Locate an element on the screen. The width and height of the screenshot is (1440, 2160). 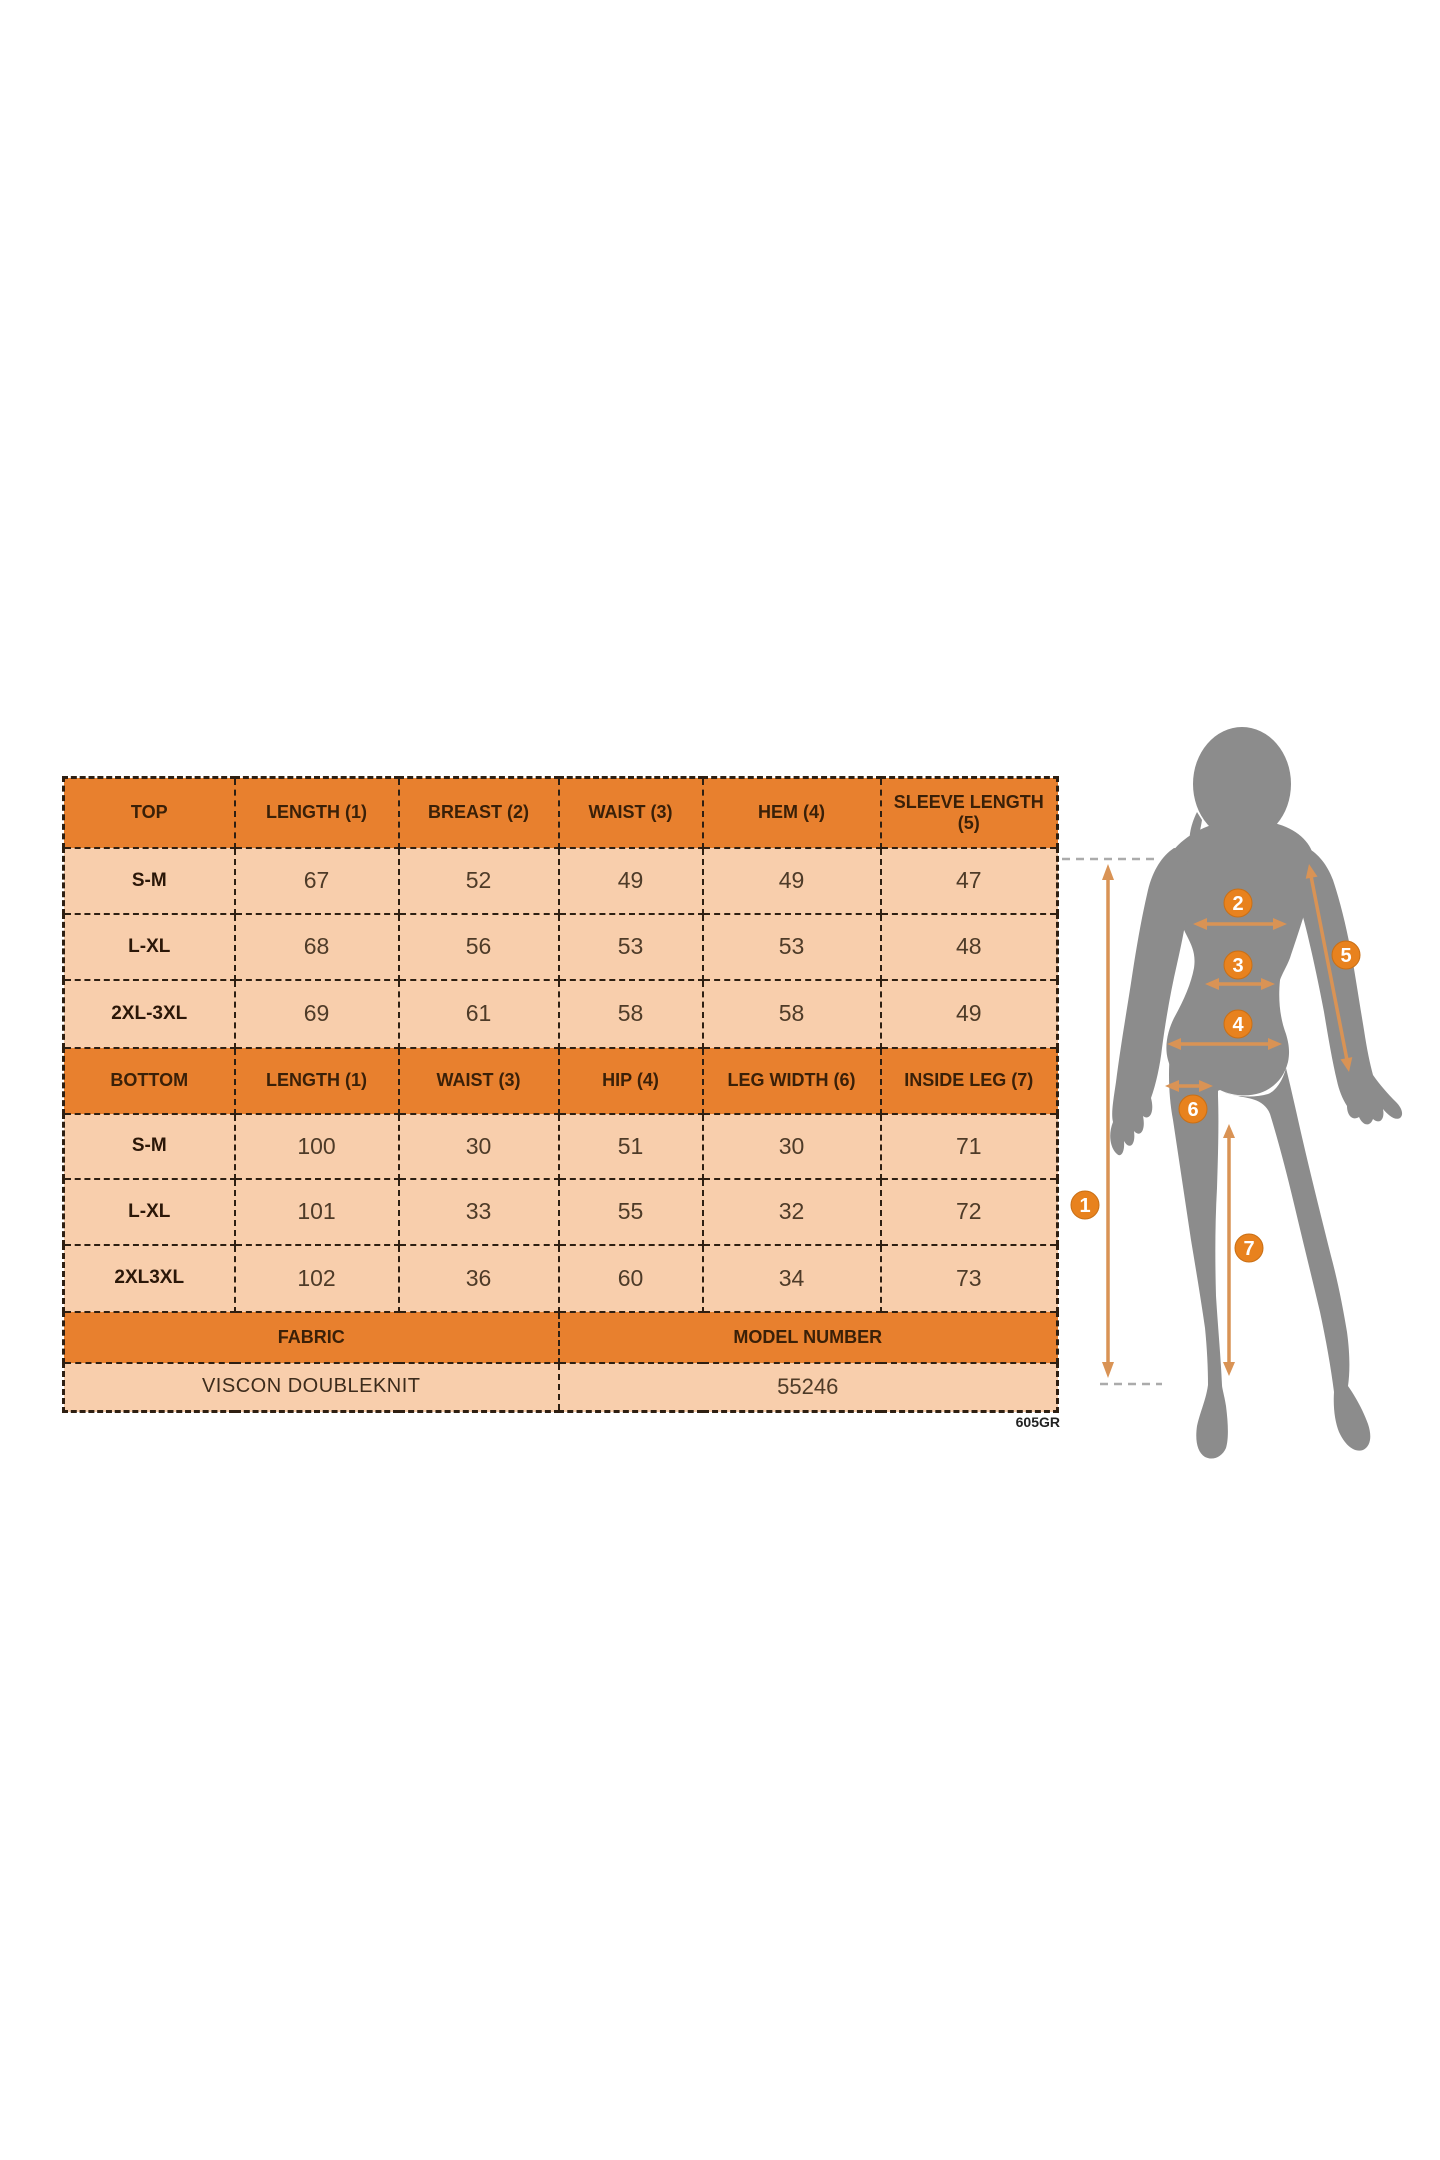
marker-badge-7: 7 is located at coordinates (1249, 1248).